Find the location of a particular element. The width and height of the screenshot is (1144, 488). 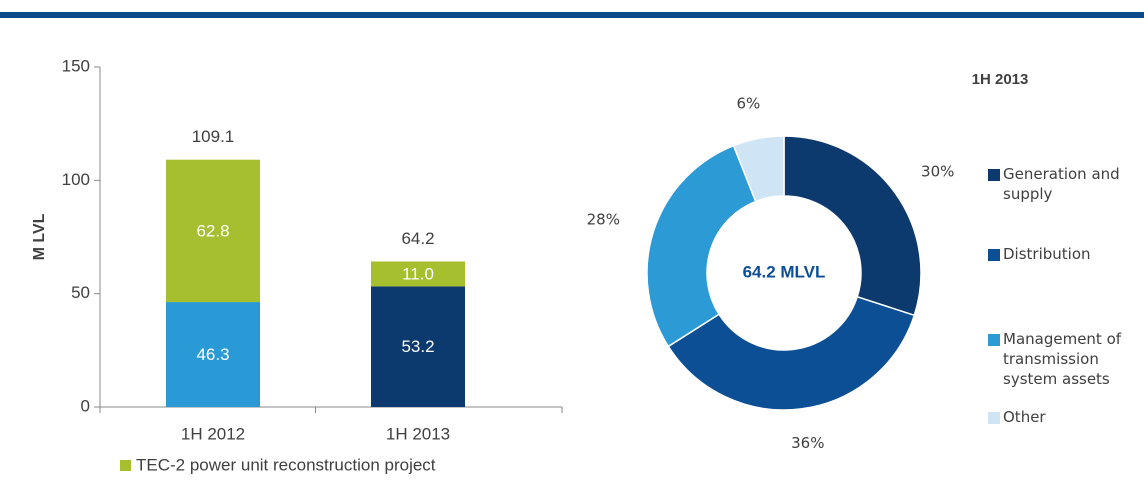

x-tick-label: 1H 2013 is located at coordinates (418, 433).